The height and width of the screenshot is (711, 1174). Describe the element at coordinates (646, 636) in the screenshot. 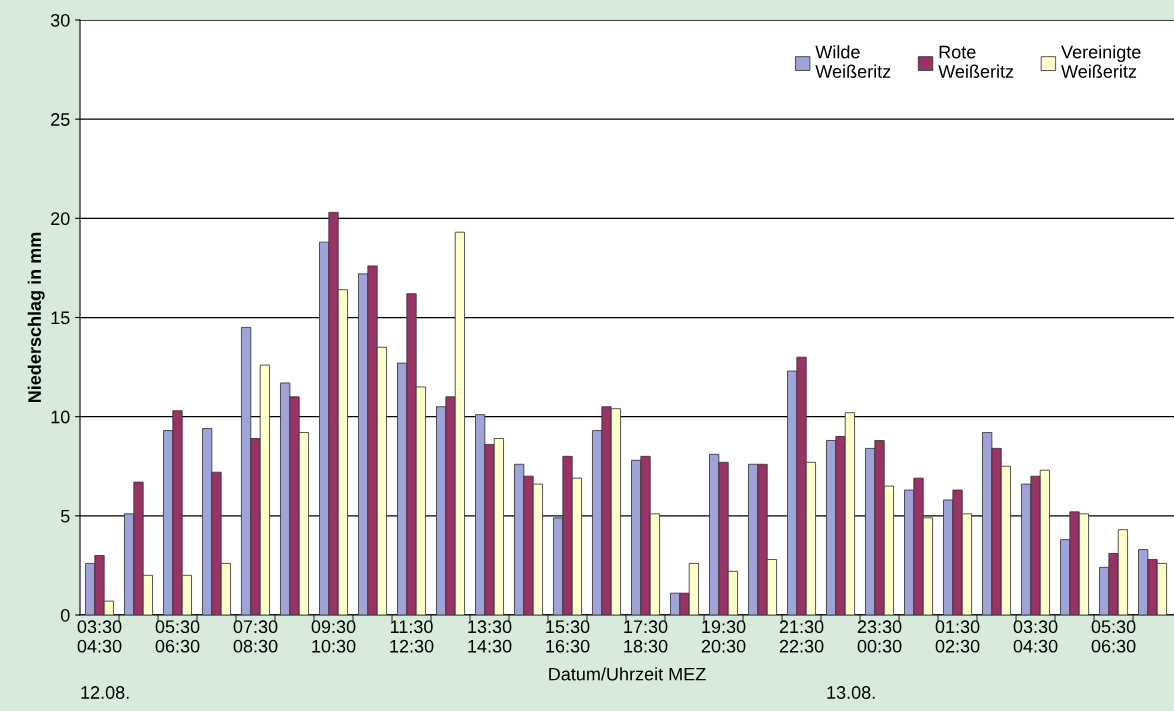

I see `x-tick-label: 17:30 18:30` at that location.